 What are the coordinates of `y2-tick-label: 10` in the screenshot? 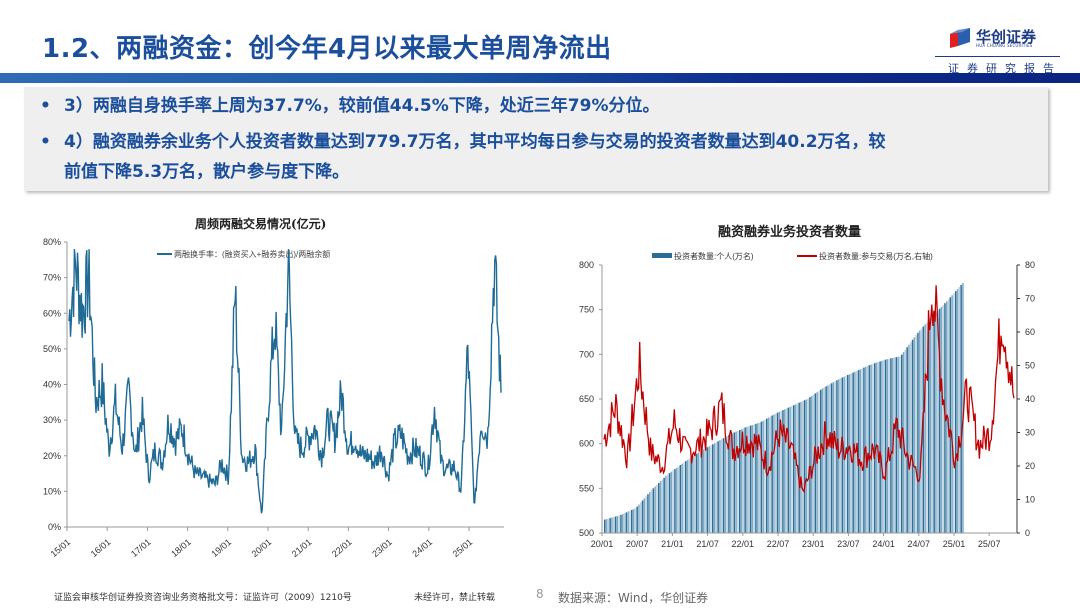 It's located at (1030, 500).